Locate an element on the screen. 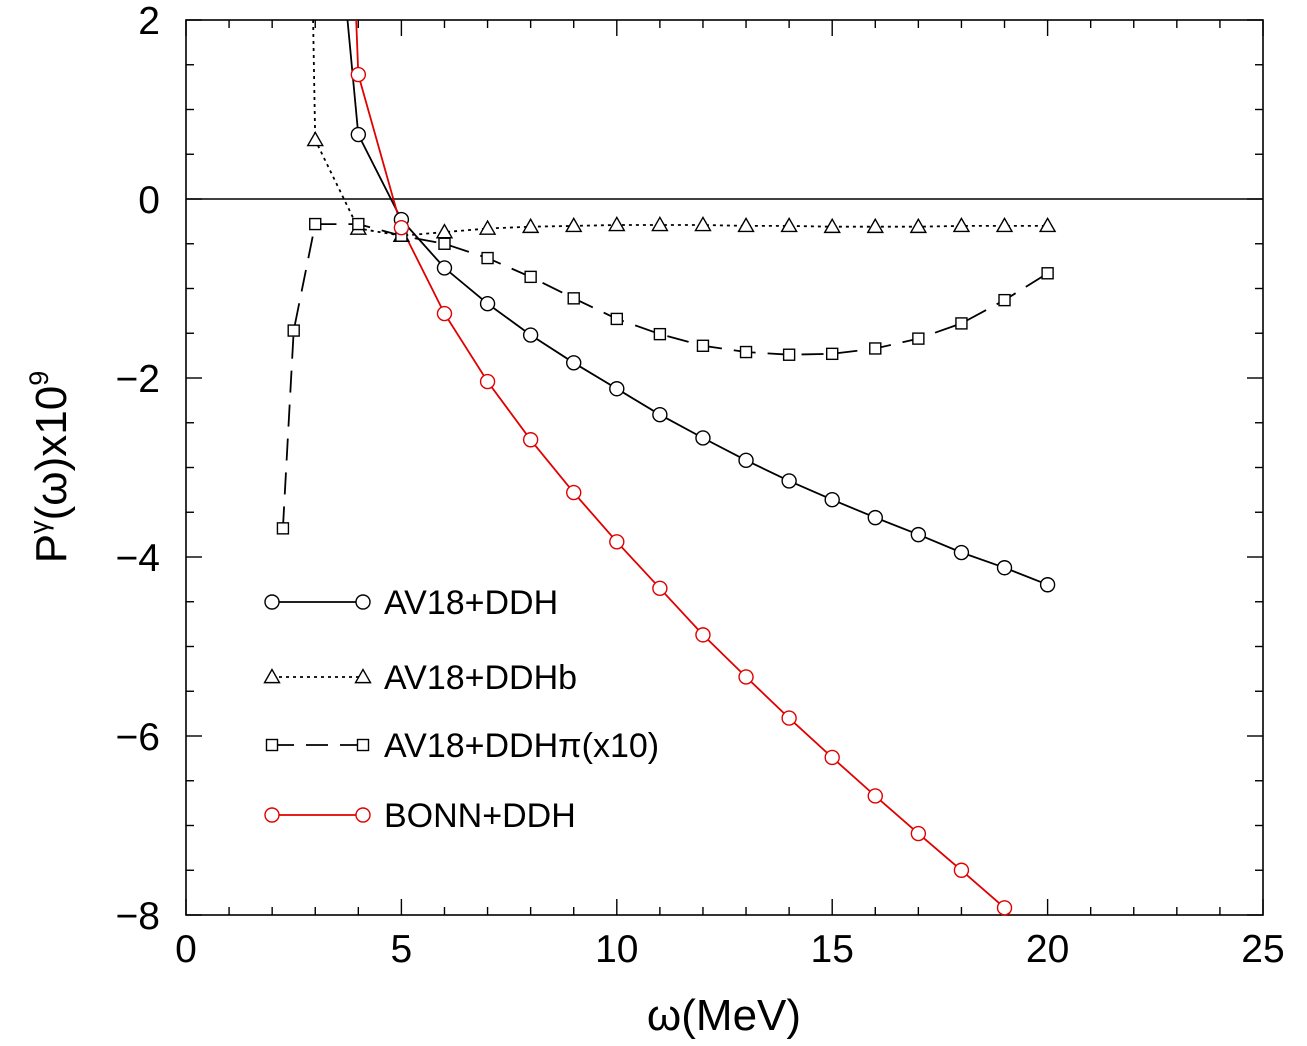  y-axis-title: Pγ(ω)x109 is located at coordinates (50, 467).